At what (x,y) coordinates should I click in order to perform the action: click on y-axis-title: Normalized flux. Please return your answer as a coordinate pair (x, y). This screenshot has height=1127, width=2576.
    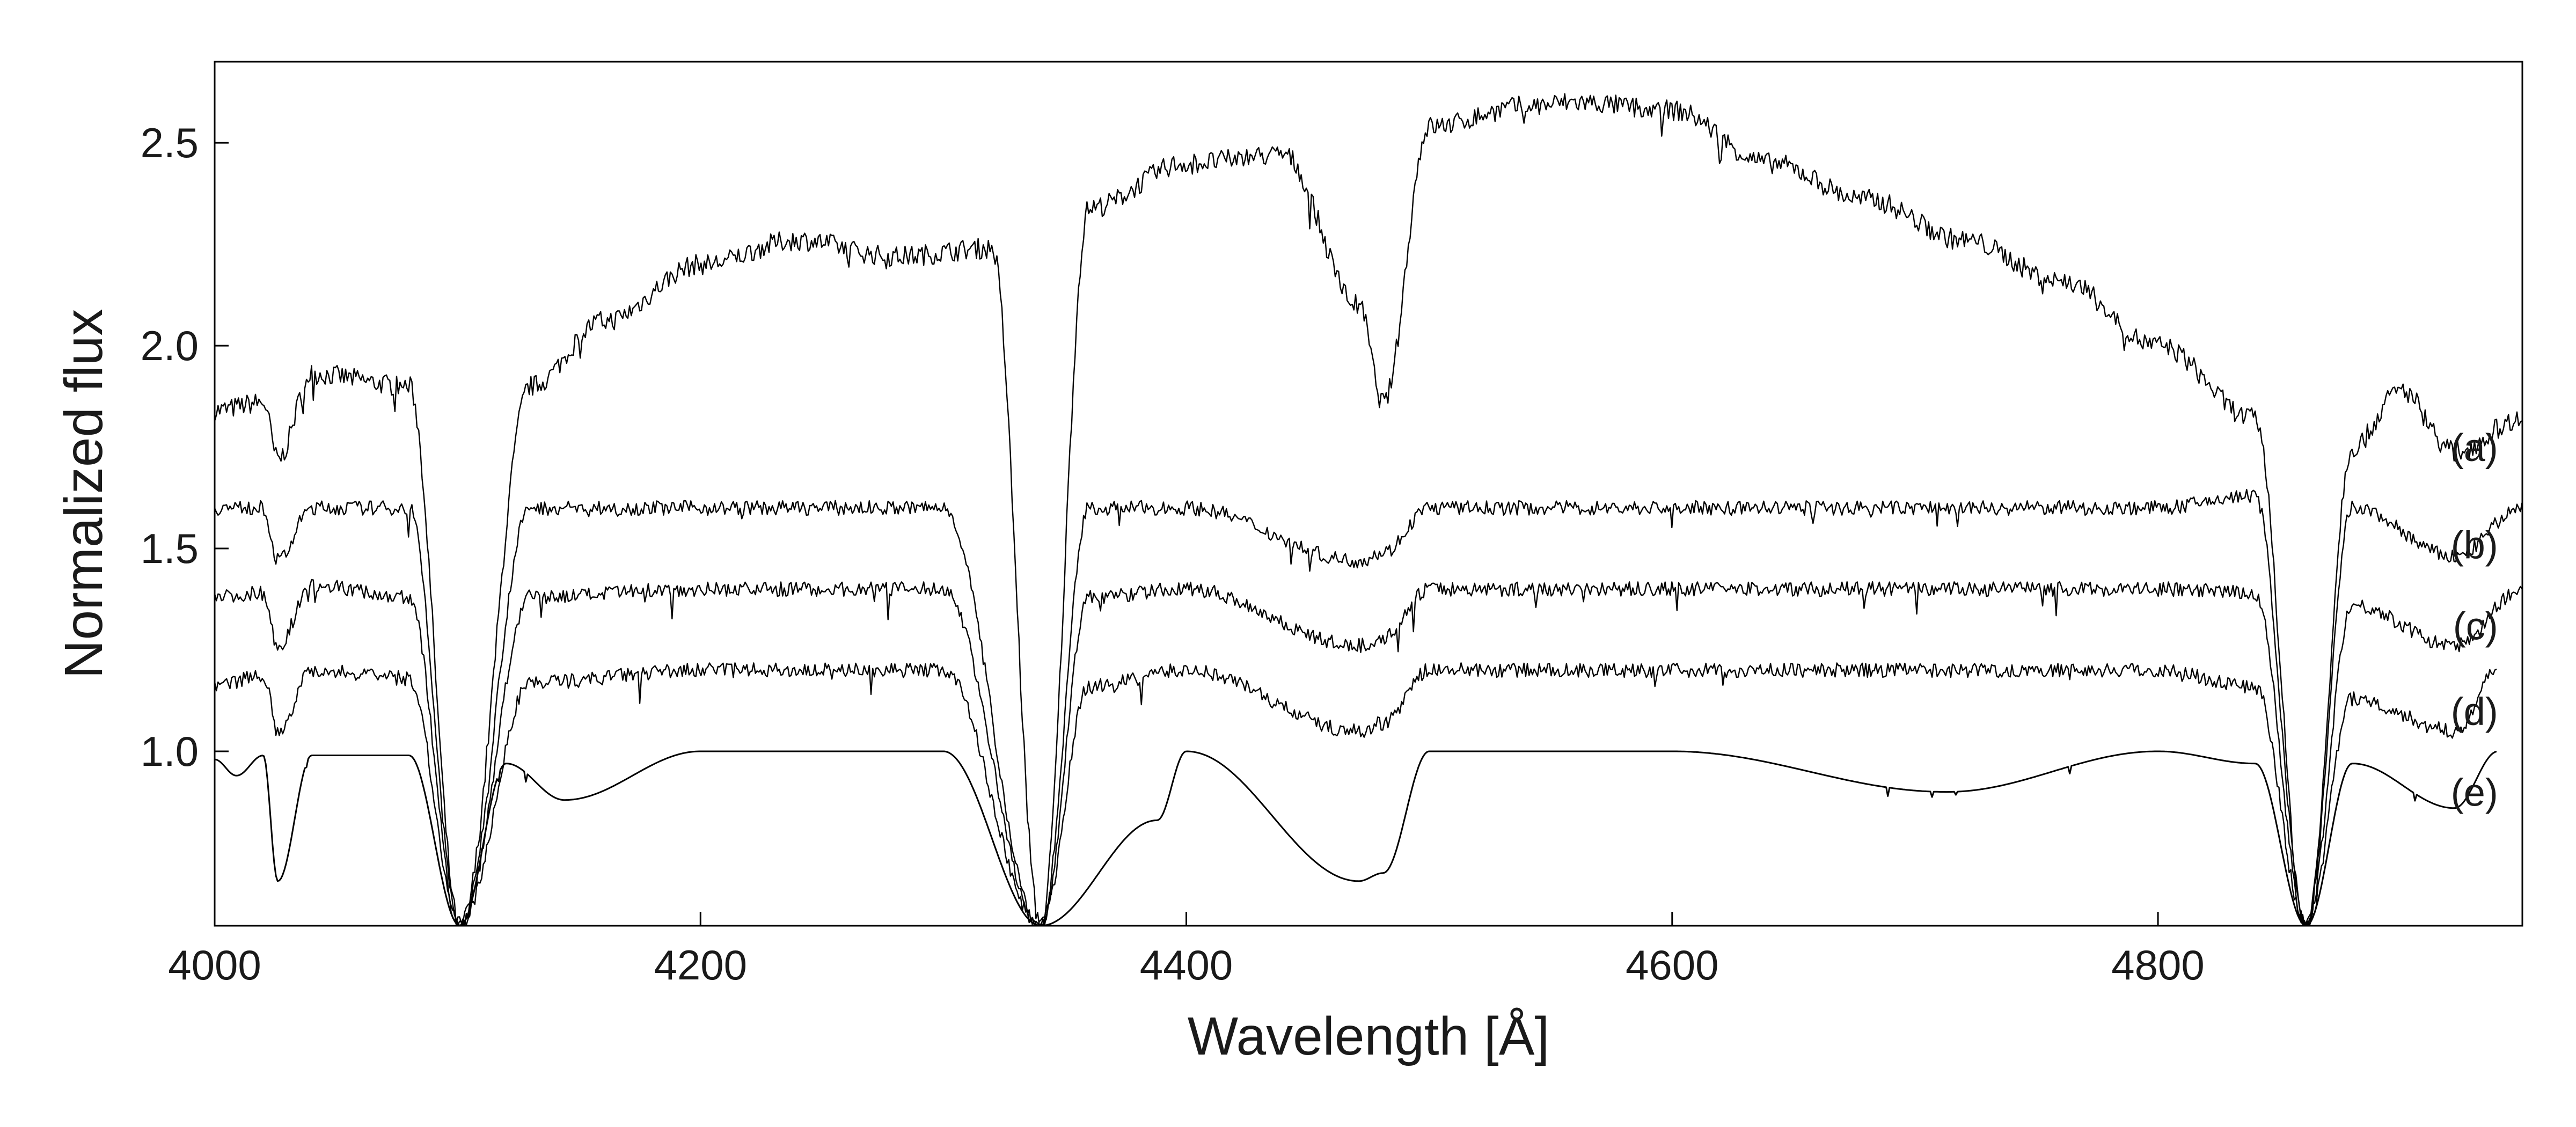
    Looking at the image, I should click on (84, 493).